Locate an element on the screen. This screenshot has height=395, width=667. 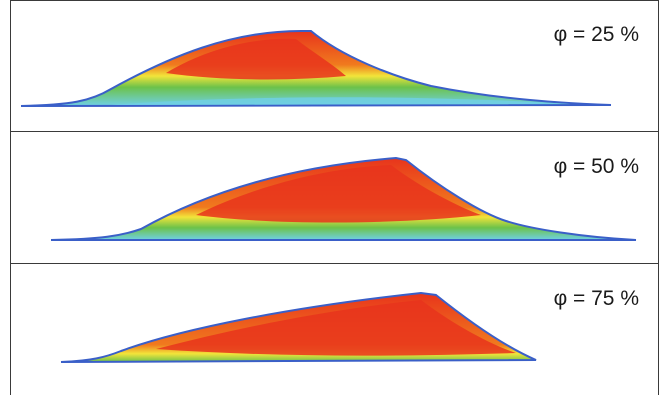
panel-label-25: φ = 25 % is located at coordinates (596, 34).